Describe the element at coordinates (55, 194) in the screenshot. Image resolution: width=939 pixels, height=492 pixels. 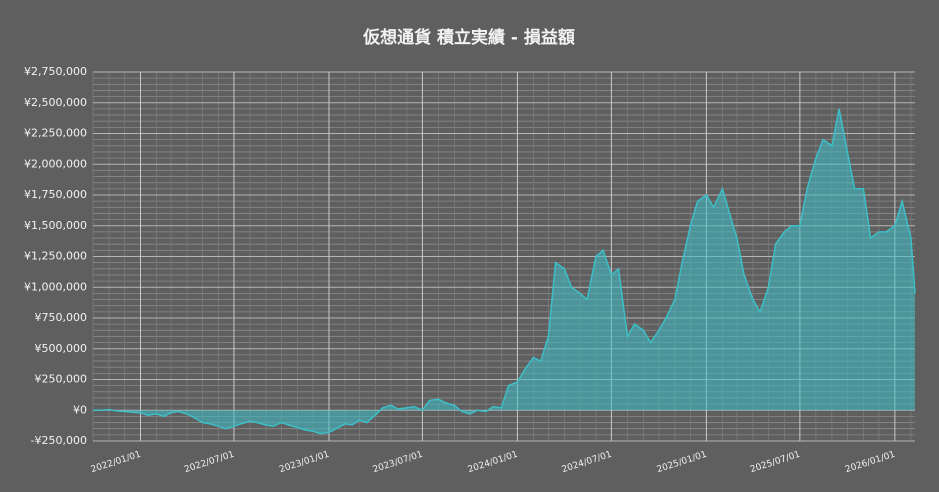
I see `y-tick-label: ¥1,750,000` at that location.